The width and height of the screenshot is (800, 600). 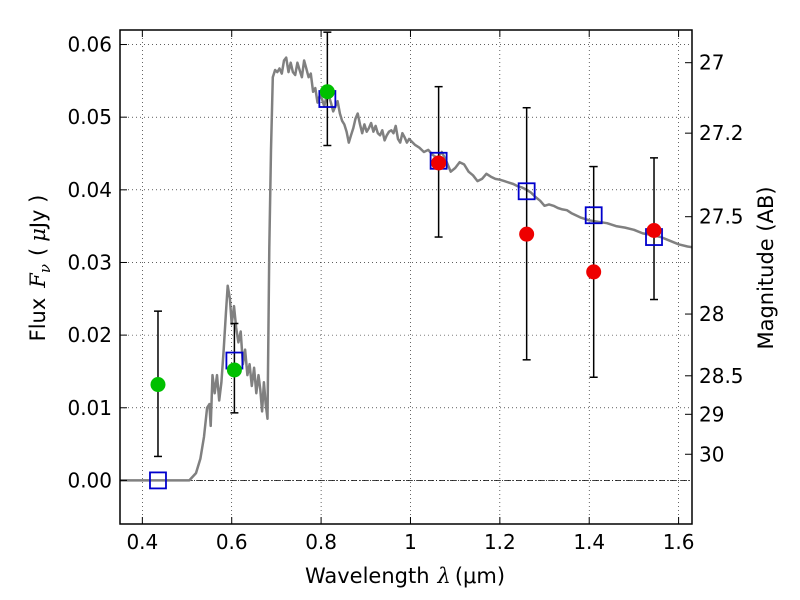 What do you see at coordinates (500, 542) in the screenshot?
I see `x-tick-label-4: 1.2` at bounding box center [500, 542].